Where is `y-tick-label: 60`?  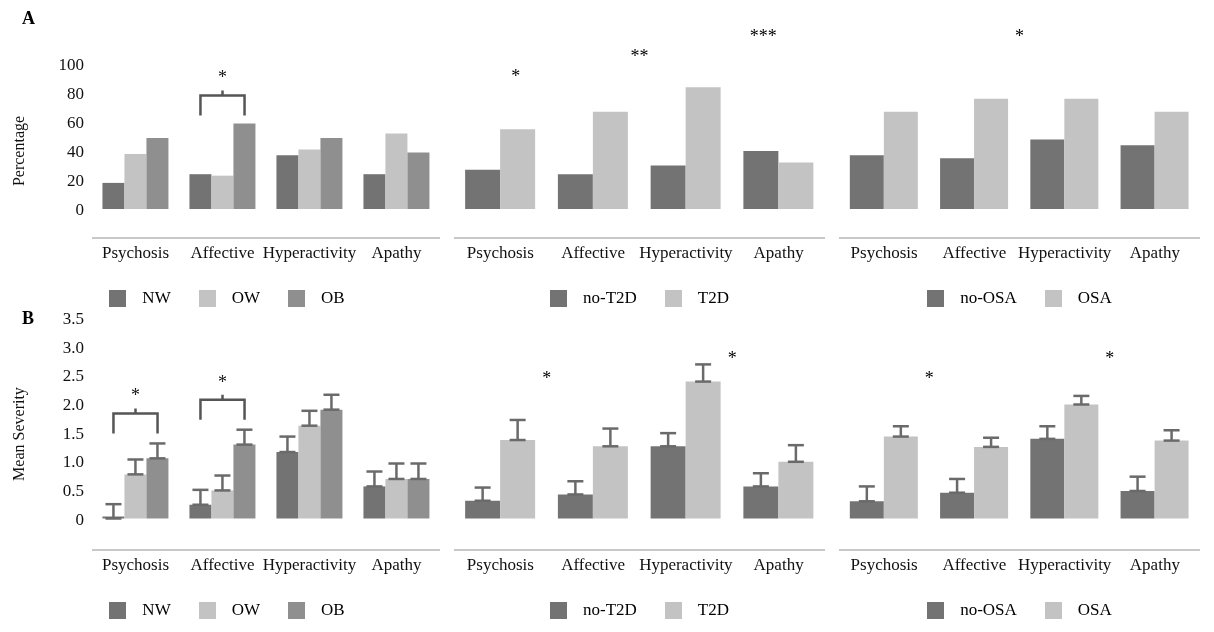
y-tick-label: 60 is located at coordinates (75, 123).